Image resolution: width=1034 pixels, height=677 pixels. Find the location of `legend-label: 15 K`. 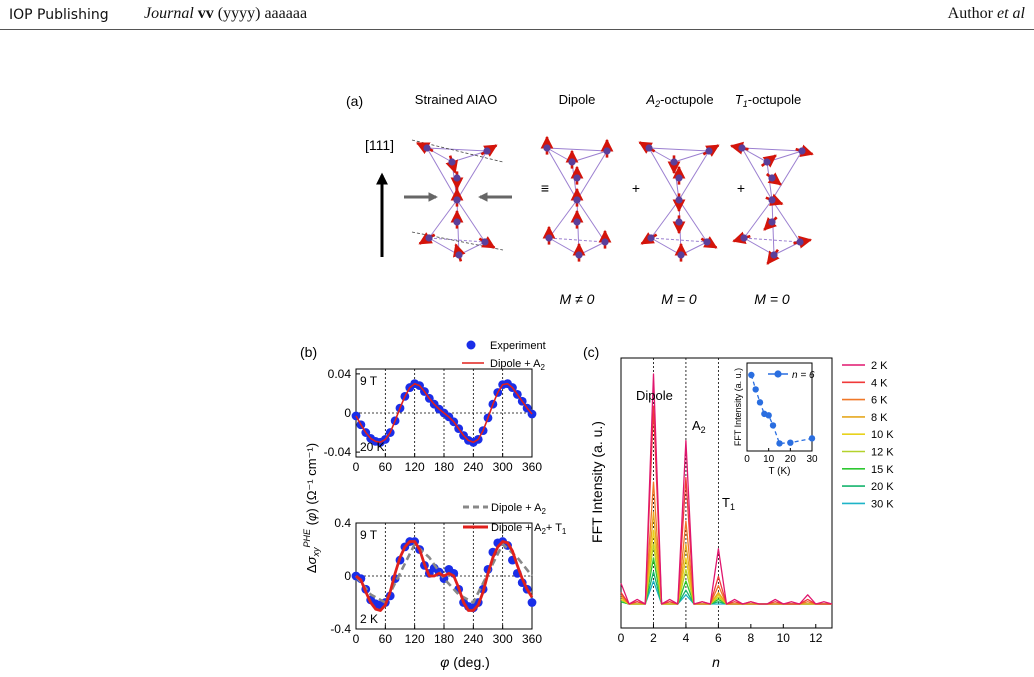

legend-label: 15 K is located at coordinates (882, 470).